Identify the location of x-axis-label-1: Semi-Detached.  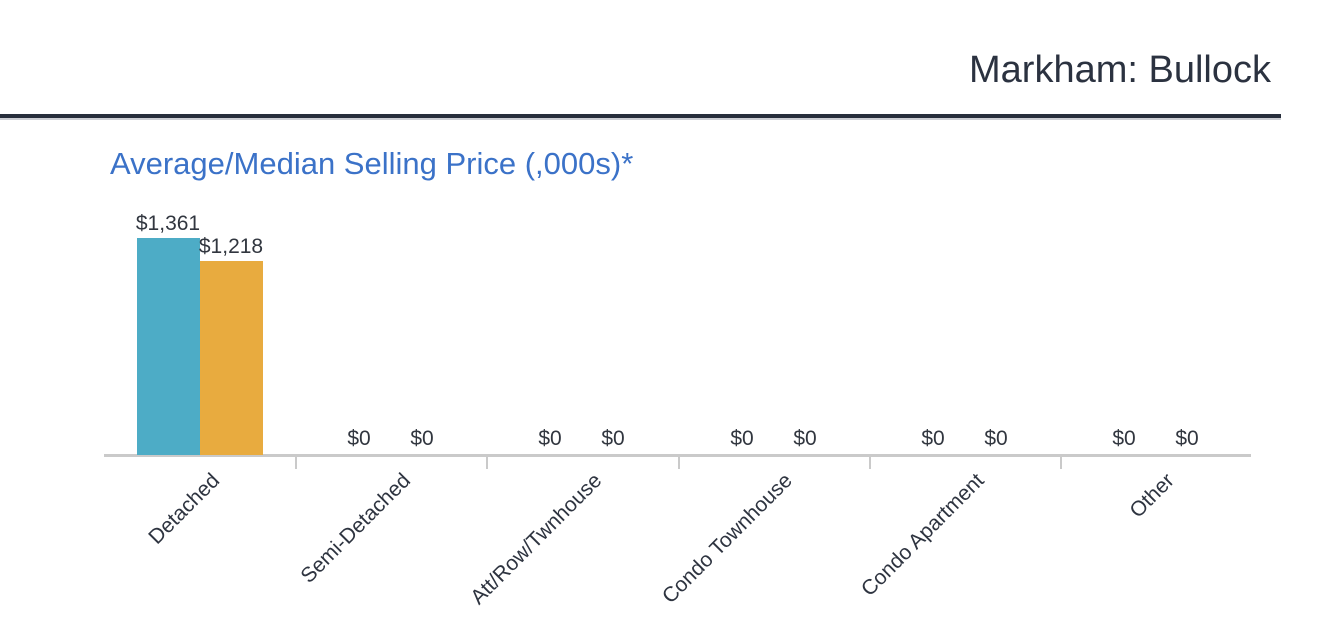
(356, 528).